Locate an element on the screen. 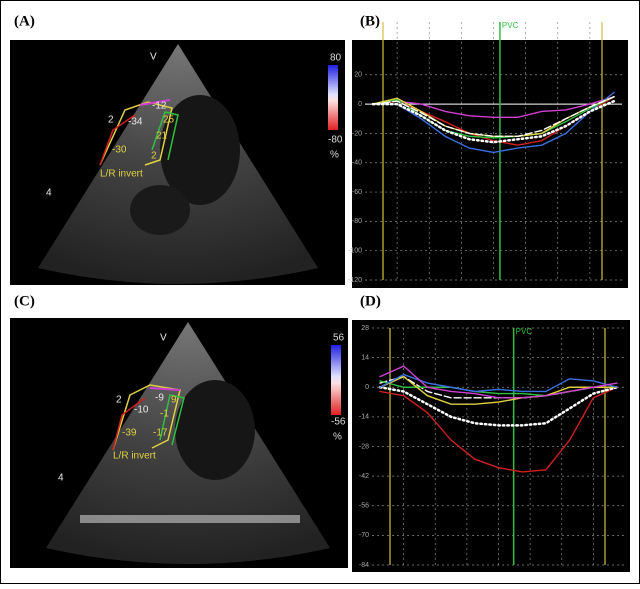 The width and height of the screenshot is (640, 589). y-tick-label: -100 is located at coordinates (355, 251).